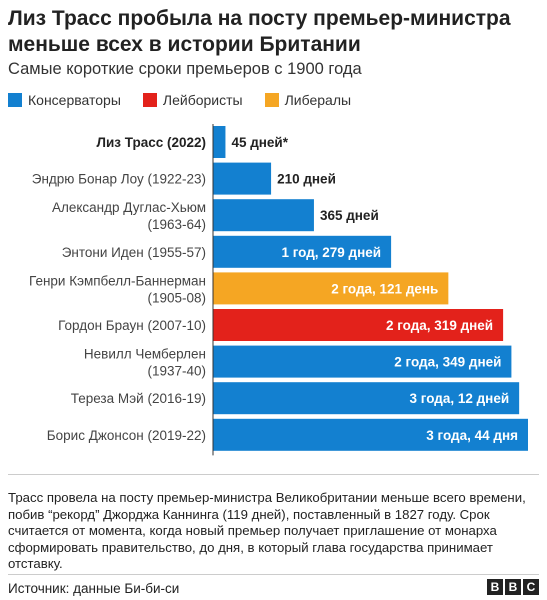 The image size is (547, 600). Describe the element at coordinates (138, 398) in the screenshot. I see `category-label: Тереза Мэй (2016-19)` at that location.